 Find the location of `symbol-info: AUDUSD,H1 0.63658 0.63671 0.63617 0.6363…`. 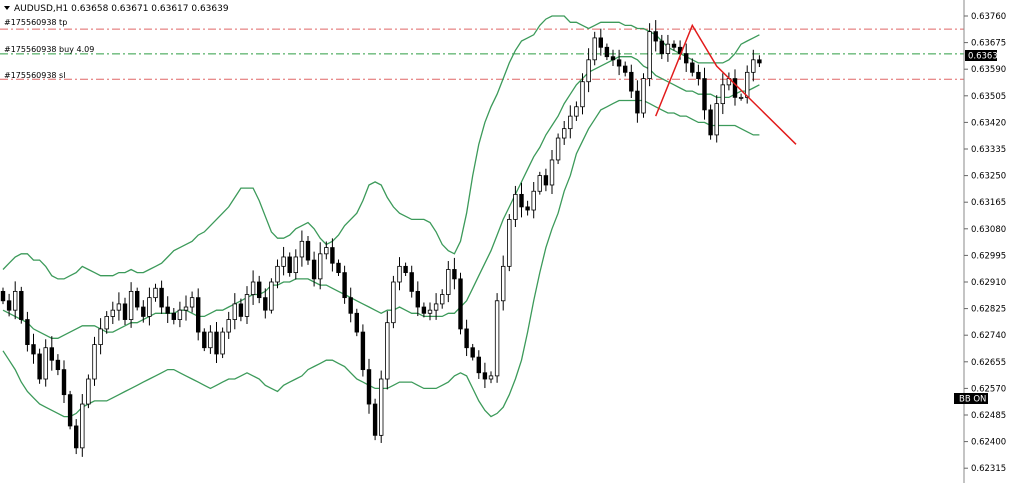

symbol-info: AUDUSD,H1 0.63658 0.63671 0.63617 0.6363… is located at coordinates (121, 9).